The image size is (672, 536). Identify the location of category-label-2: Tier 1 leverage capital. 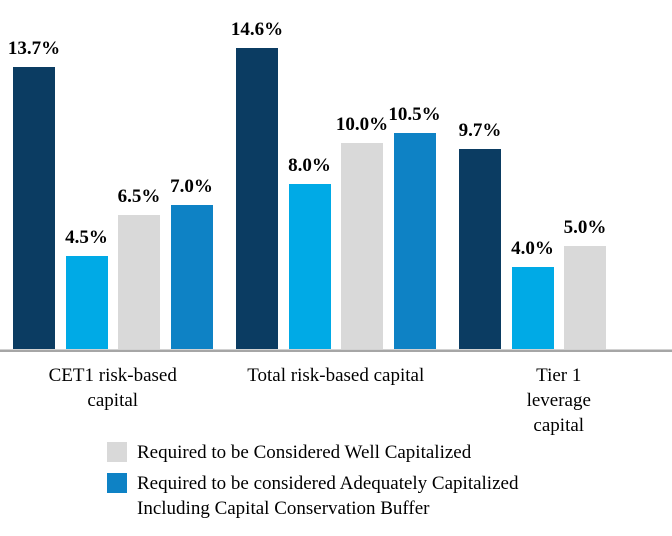
(558, 400).